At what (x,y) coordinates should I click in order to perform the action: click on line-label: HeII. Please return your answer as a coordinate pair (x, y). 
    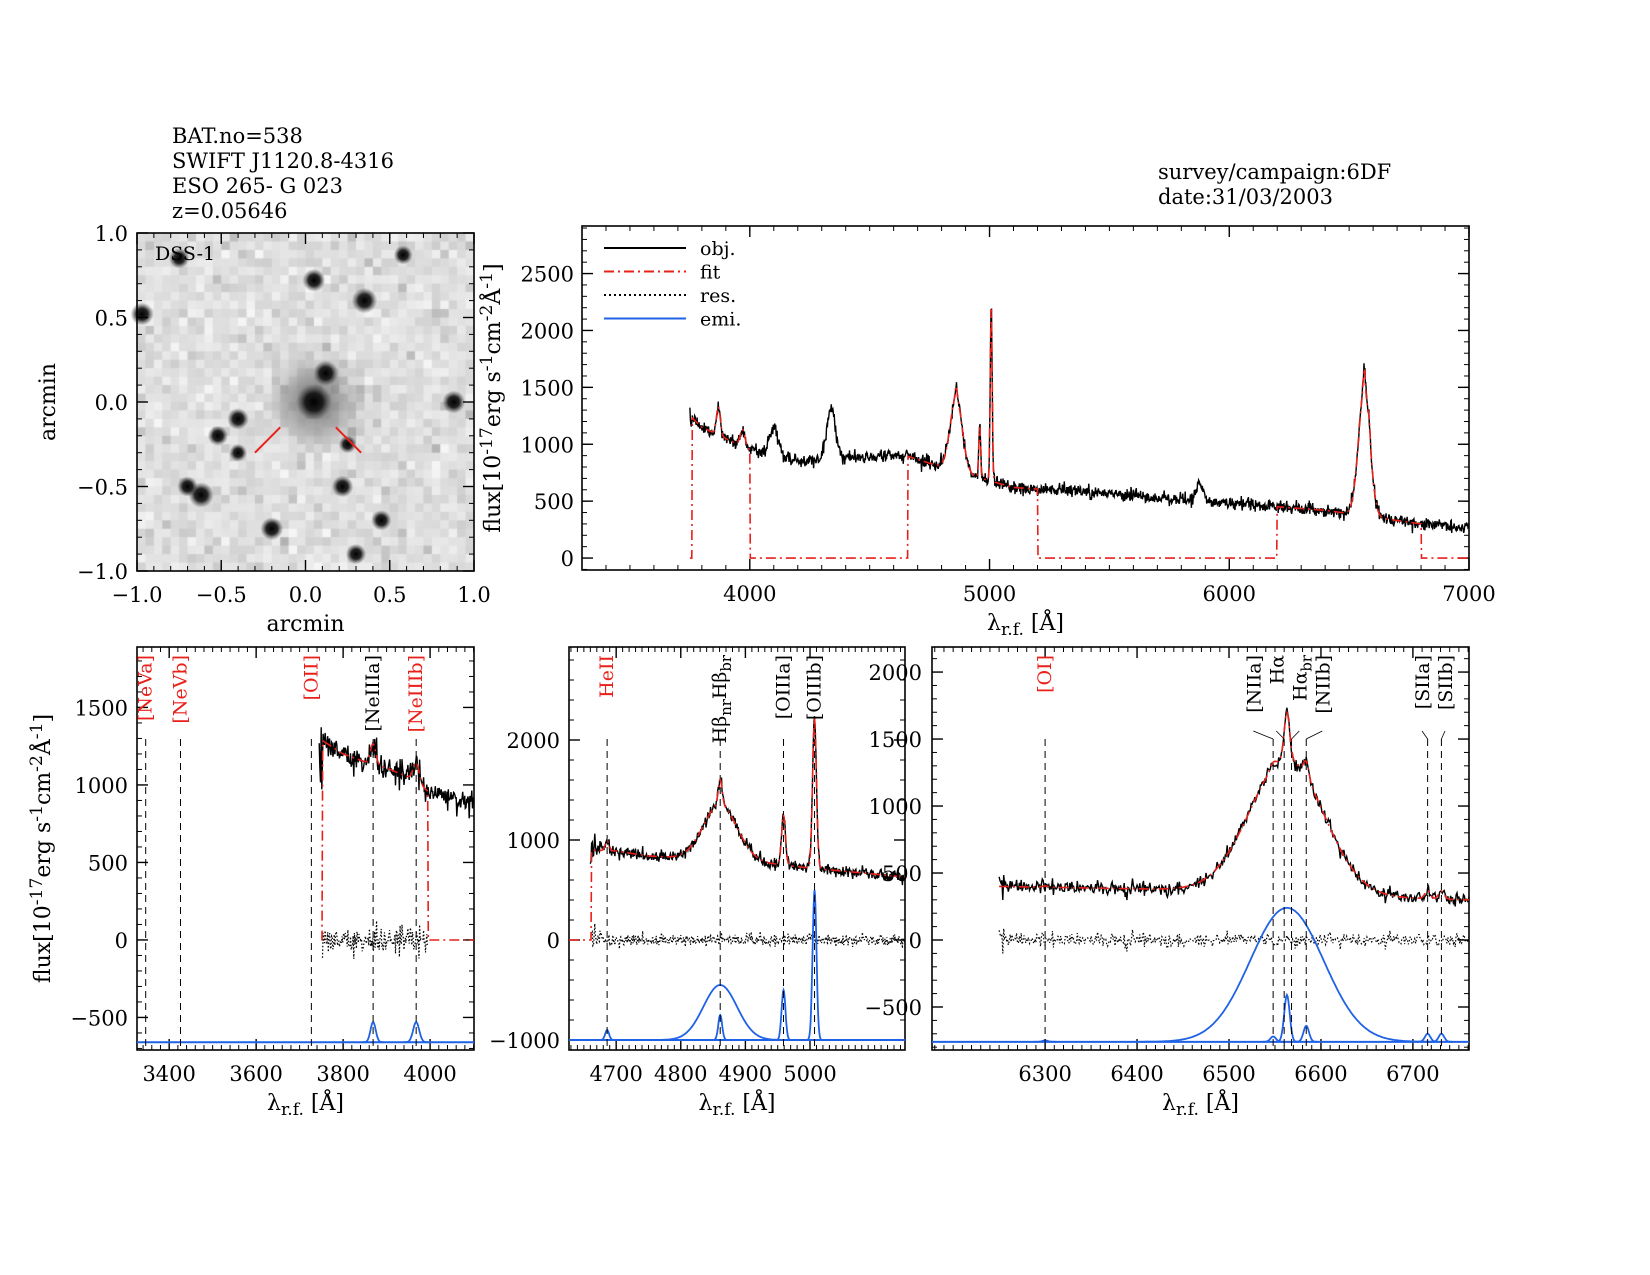
    Looking at the image, I should click on (607, 676).